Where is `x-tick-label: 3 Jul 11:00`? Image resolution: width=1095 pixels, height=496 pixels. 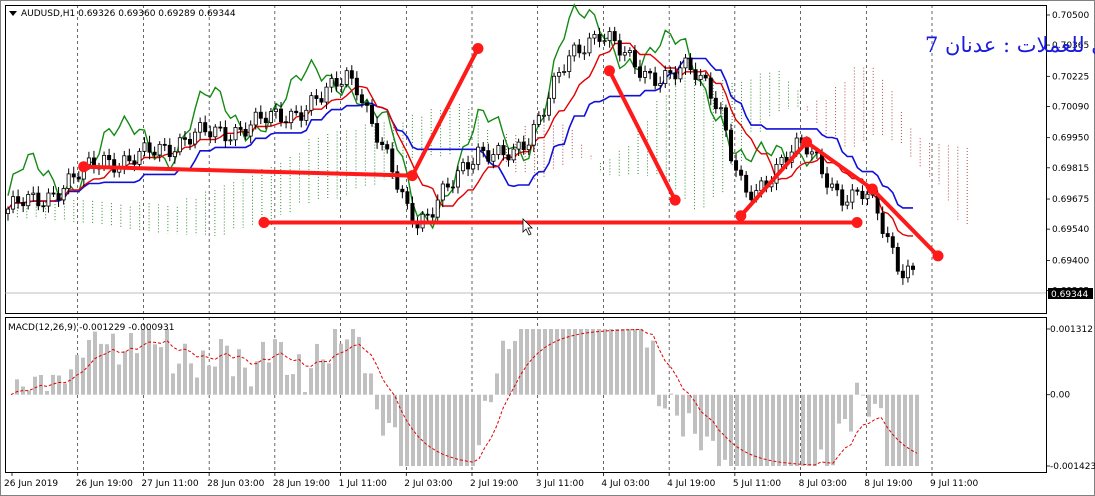 x-tick-label: 3 Jul 11:00 is located at coordinates (560, 484).